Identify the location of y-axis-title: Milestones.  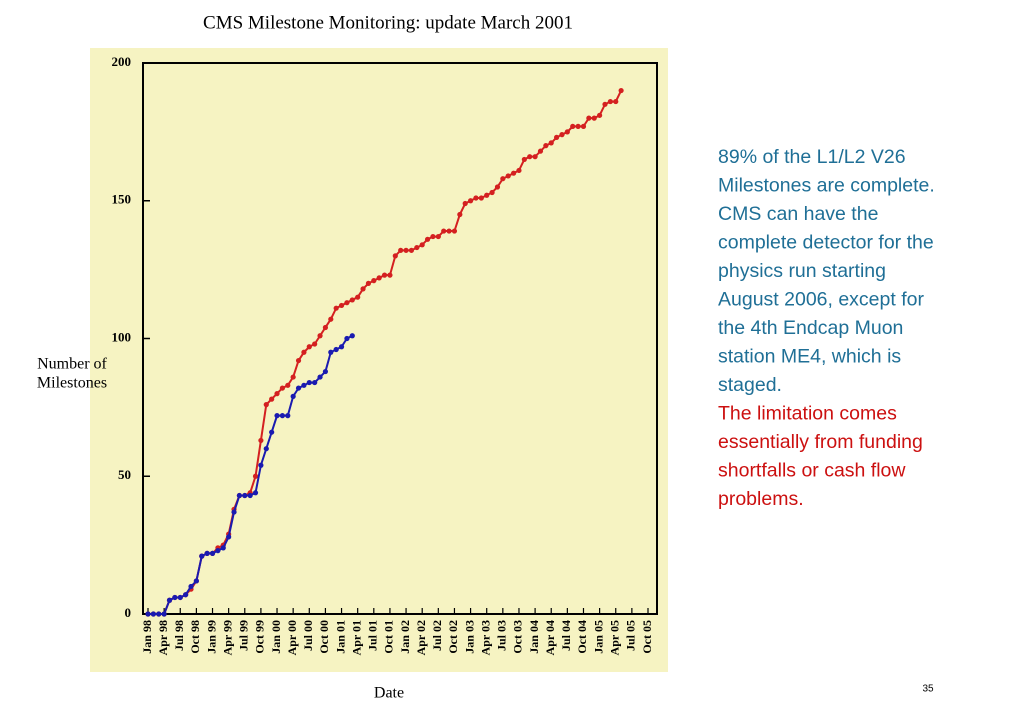
(72, 383).